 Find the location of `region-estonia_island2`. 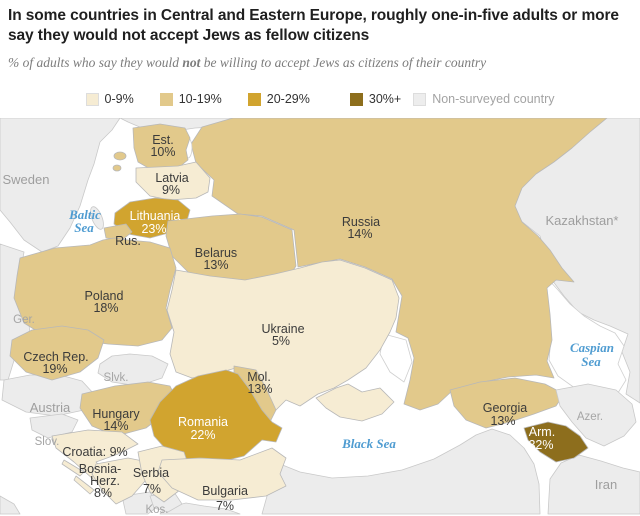

region-estonia_island2 is located at coordinates (117, 168).